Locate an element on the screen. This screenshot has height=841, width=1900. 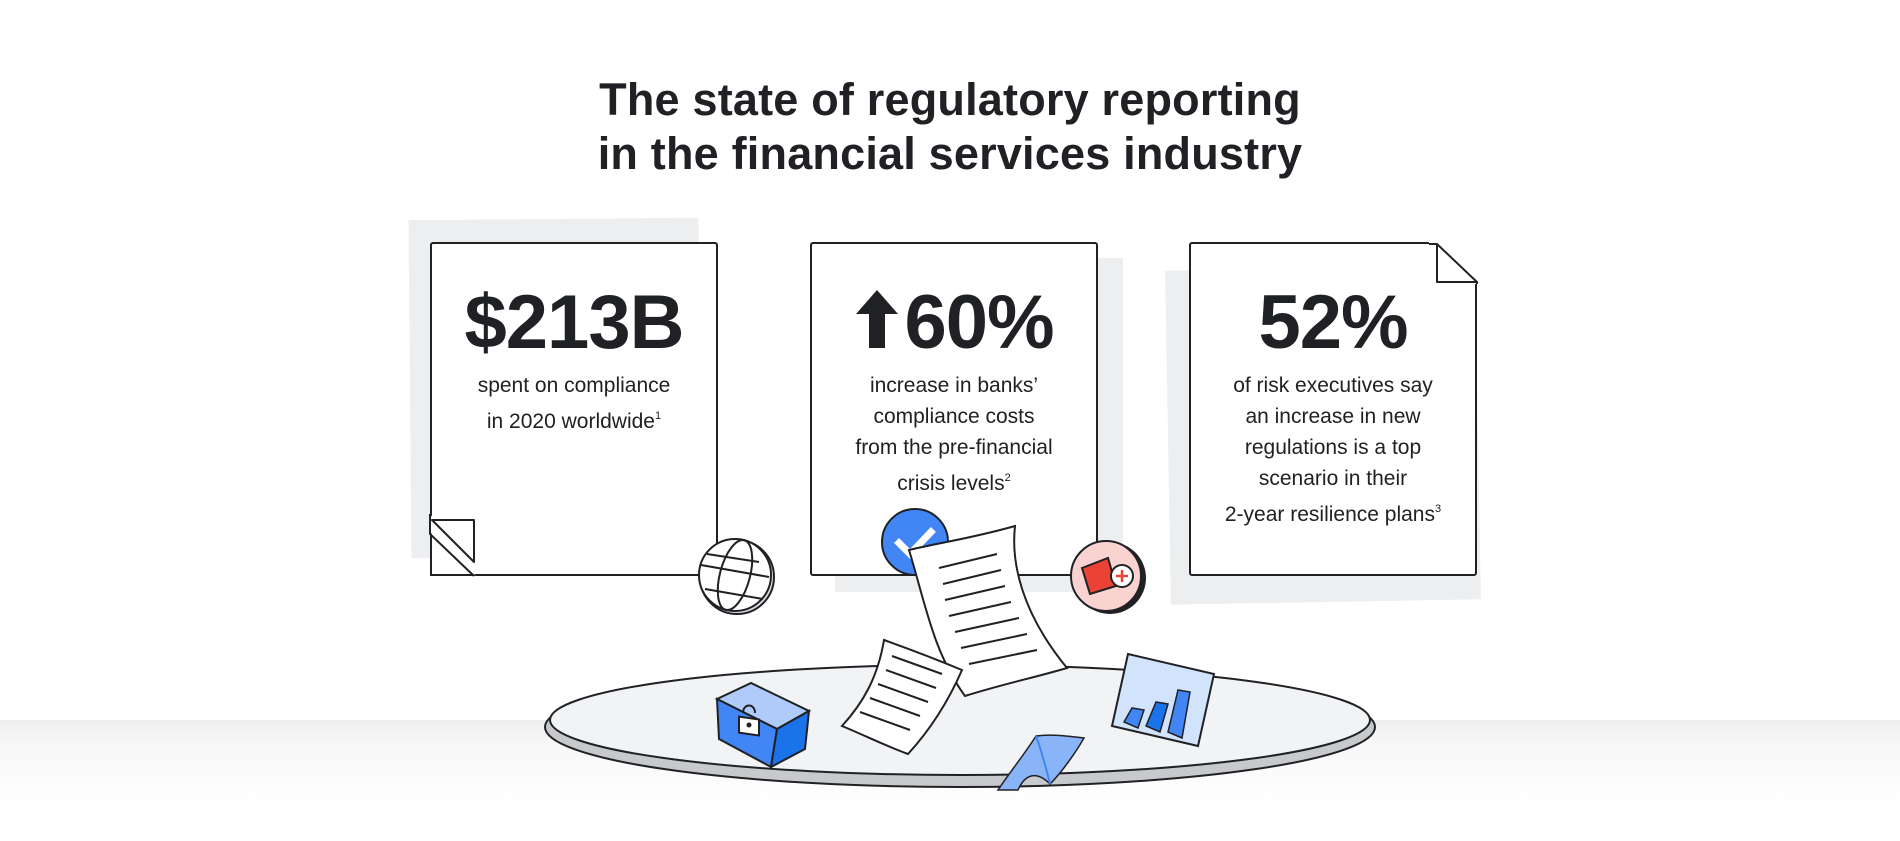
desc-line: of risk executives say is located at coordinates (1333, 385).